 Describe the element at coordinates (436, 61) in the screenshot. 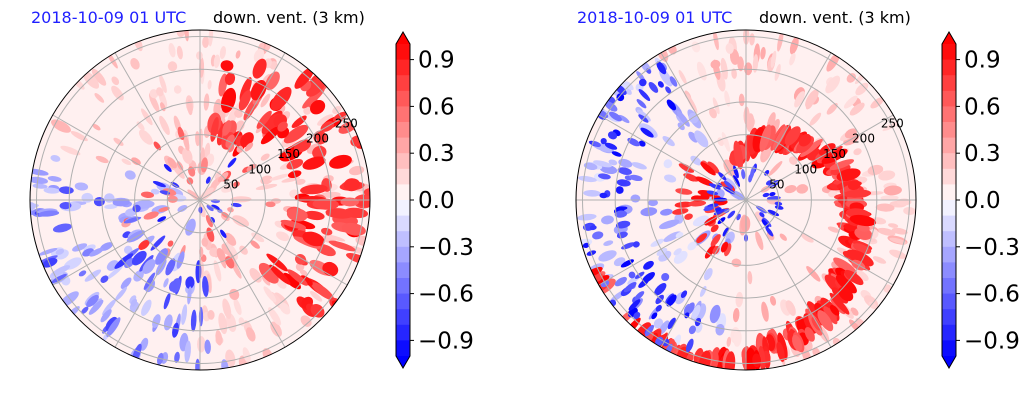

I see `colorbar-tick-label: 0.9` at that location.